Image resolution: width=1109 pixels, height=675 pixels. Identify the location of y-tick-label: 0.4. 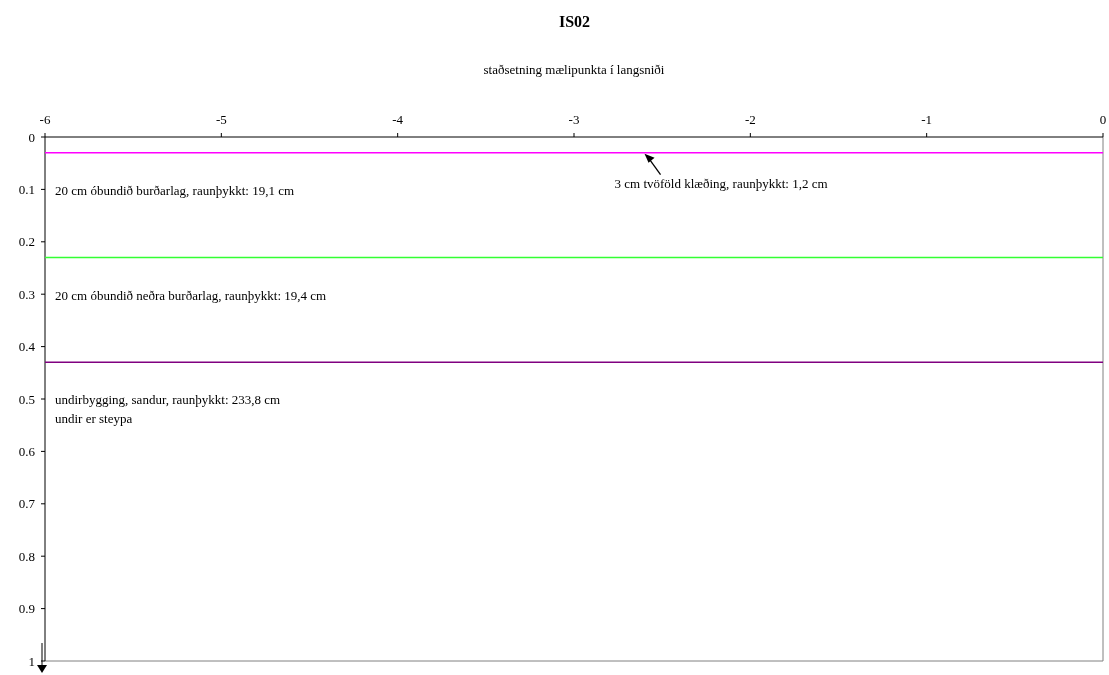
(27, 347).